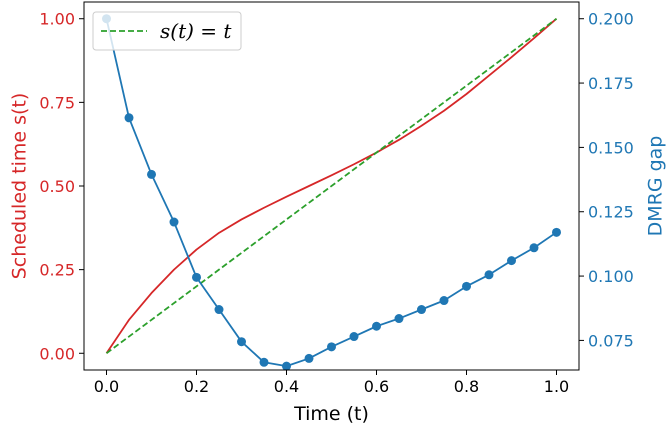  Describe the element at coordinates (57, 270) in the screenshot. I see `y-left-tick-label: 0.25` at that location.